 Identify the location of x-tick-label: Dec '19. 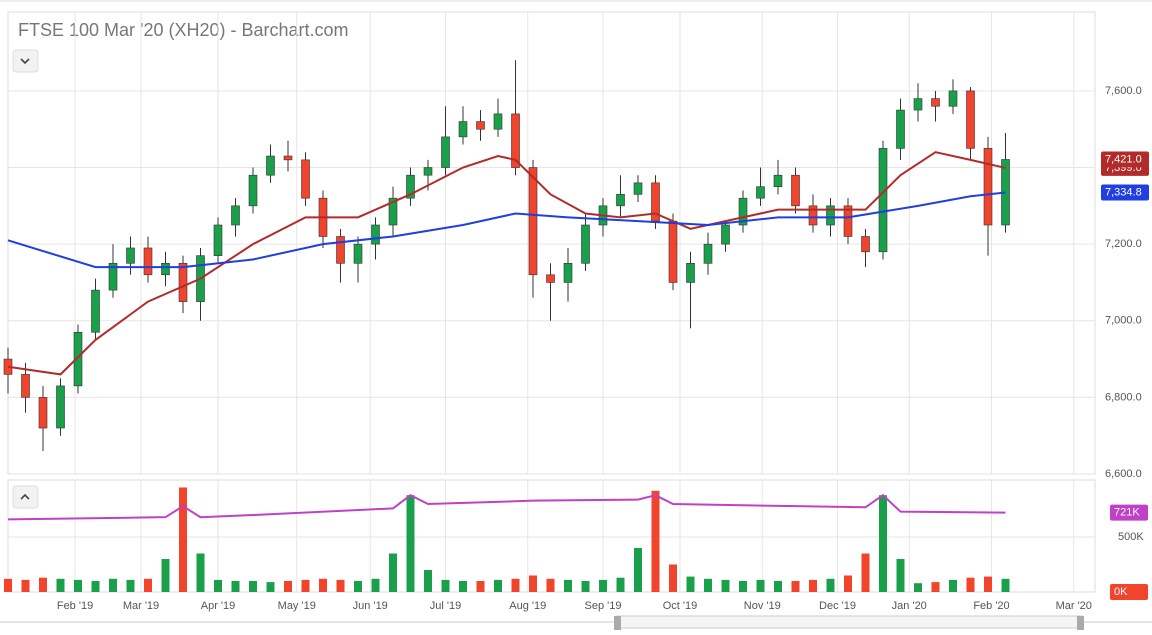
(837, 606).